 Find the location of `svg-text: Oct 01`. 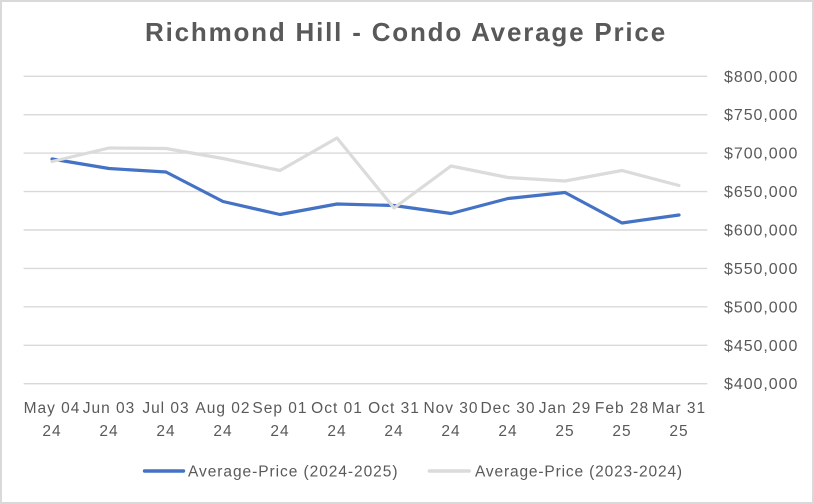

svg-text: Oct 01 is located at coordinates (337, 408).